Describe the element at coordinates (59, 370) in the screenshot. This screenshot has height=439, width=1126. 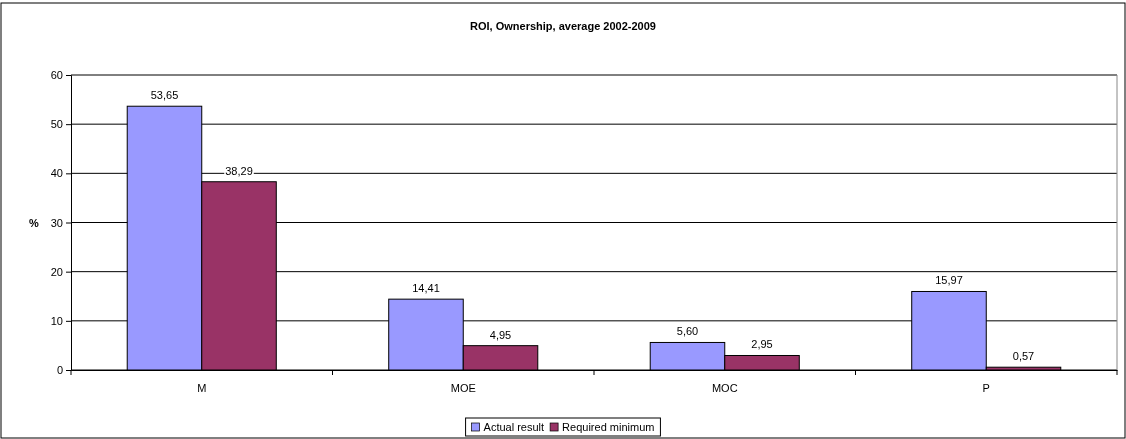
I see `y-tick-label: 0` at that location.